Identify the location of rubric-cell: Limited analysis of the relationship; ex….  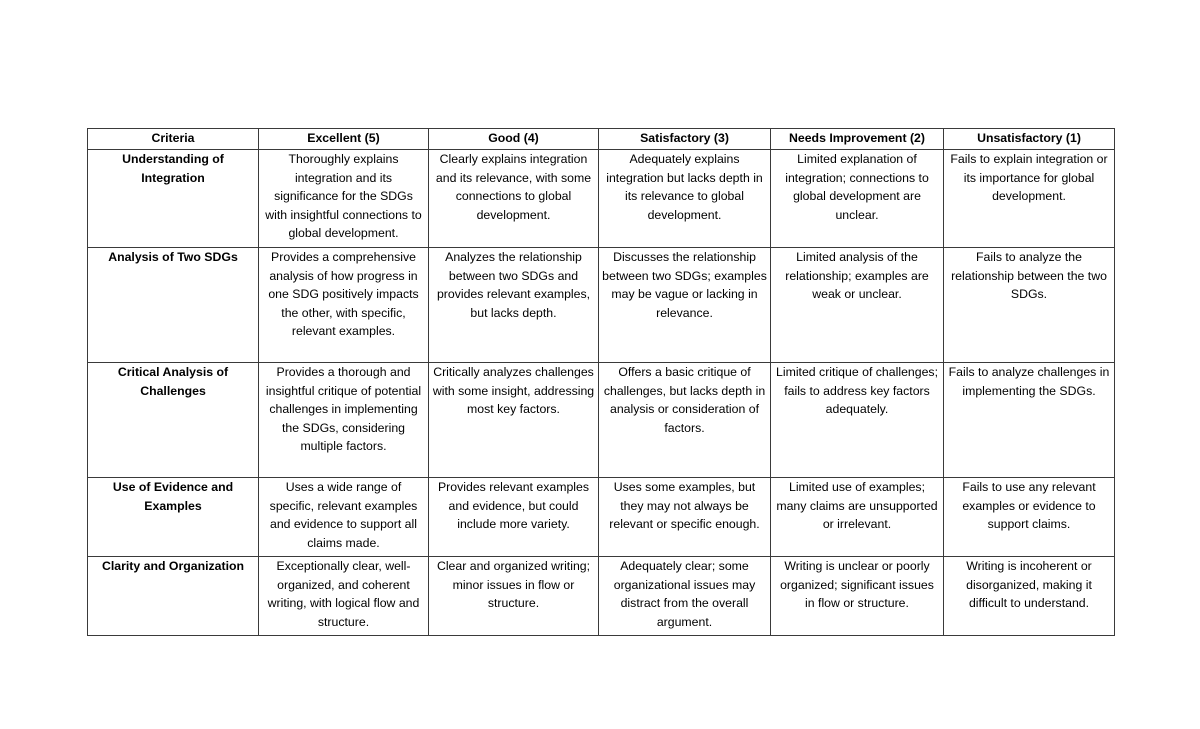
(857, 305).